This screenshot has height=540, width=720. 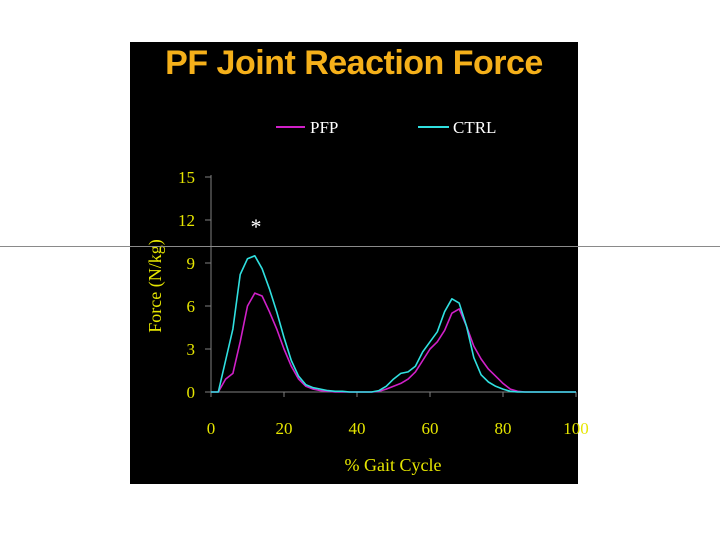 What do you see at coordinates (191, 349) in the screenshot?
I see `y-tick-label: 3` at bounding box center [191, 349].